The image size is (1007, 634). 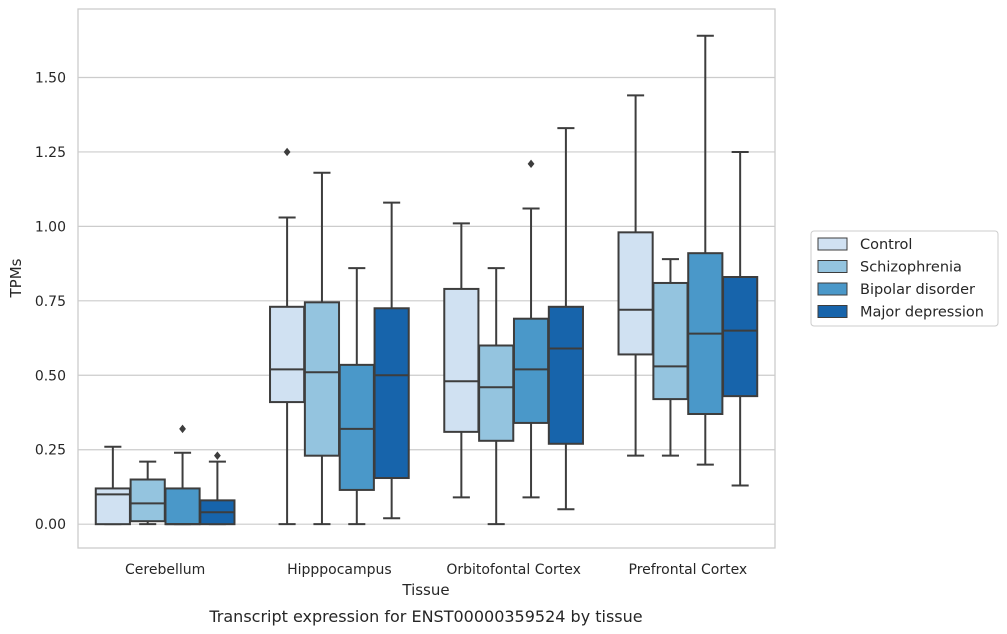 I want to click on y-tick-label: 0.00, so click(x=50, y=525).